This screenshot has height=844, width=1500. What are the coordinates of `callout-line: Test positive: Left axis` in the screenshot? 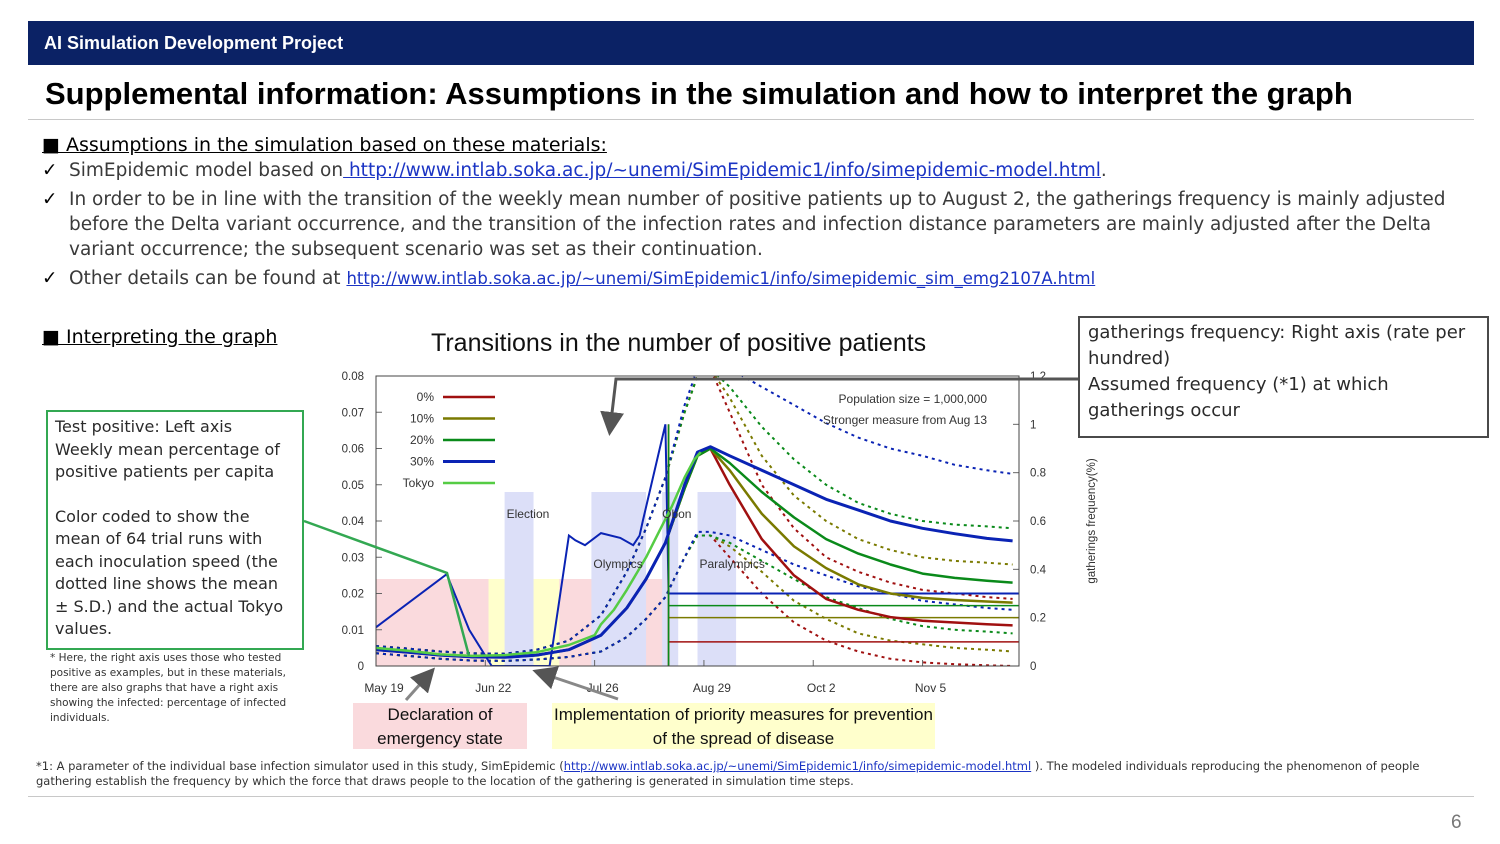 It's located at (144, 426).